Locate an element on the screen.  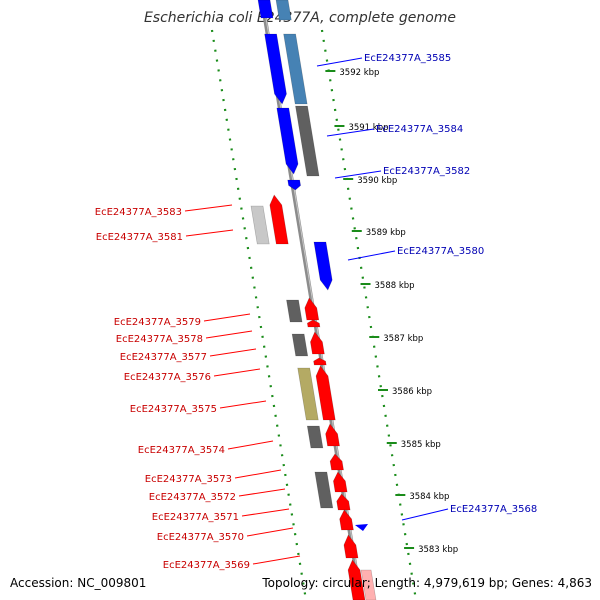
forward-gene-label: EcE24377A_3582 is located at coordinates (426, 171).